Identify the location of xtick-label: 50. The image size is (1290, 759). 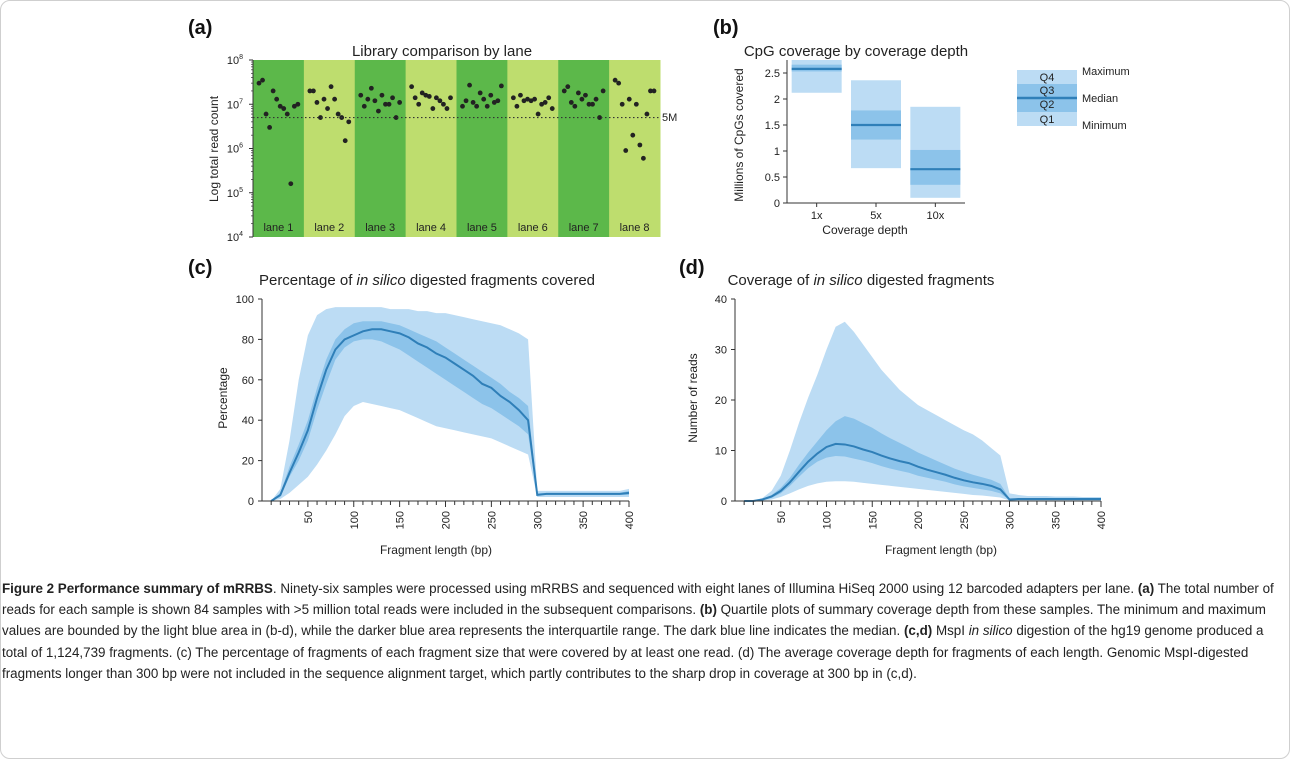
(782, 517).